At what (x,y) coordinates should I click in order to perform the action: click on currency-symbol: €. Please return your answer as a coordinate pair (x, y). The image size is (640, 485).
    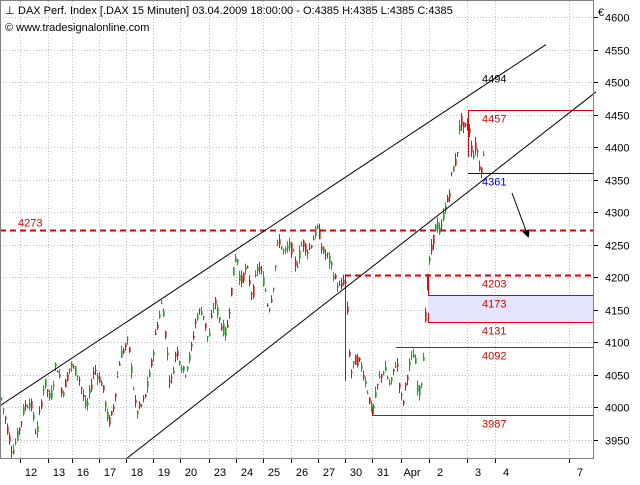
    Looking at the image, I should click on (601, 13).